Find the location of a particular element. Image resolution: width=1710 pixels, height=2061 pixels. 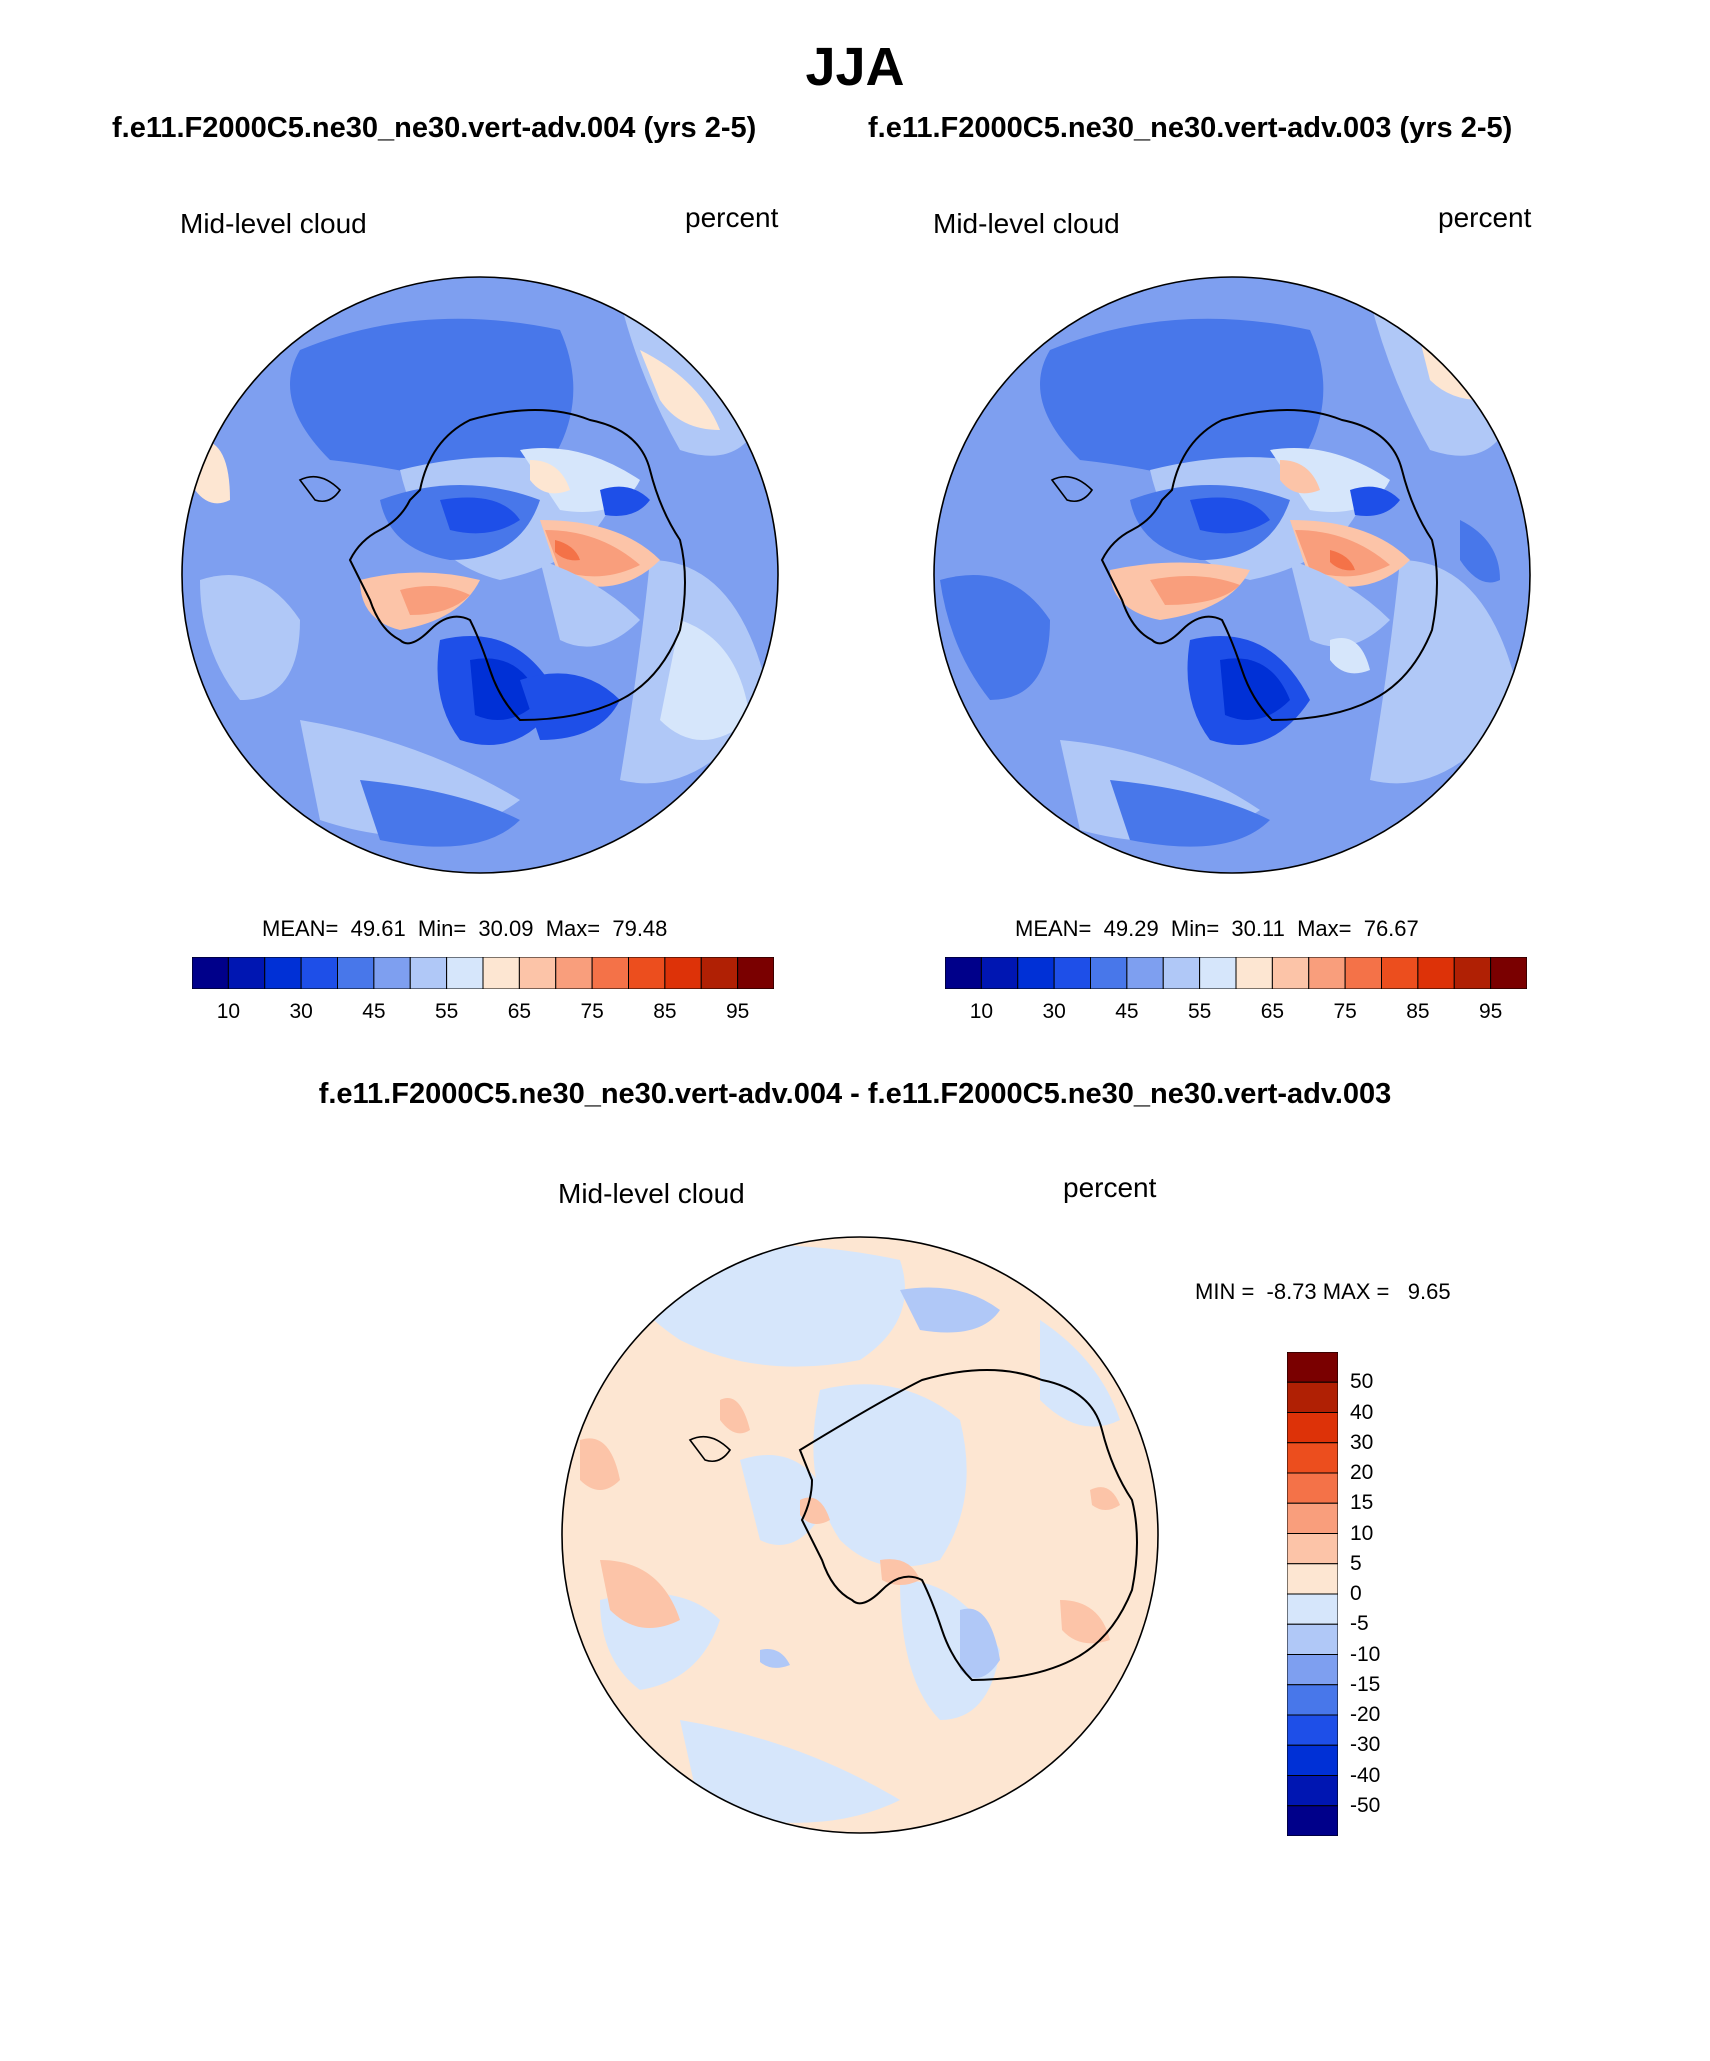

panel1-stats: MEAN= 49.61 Min= 30.09 Max= 79.48 is located at coordinates (465, 928).